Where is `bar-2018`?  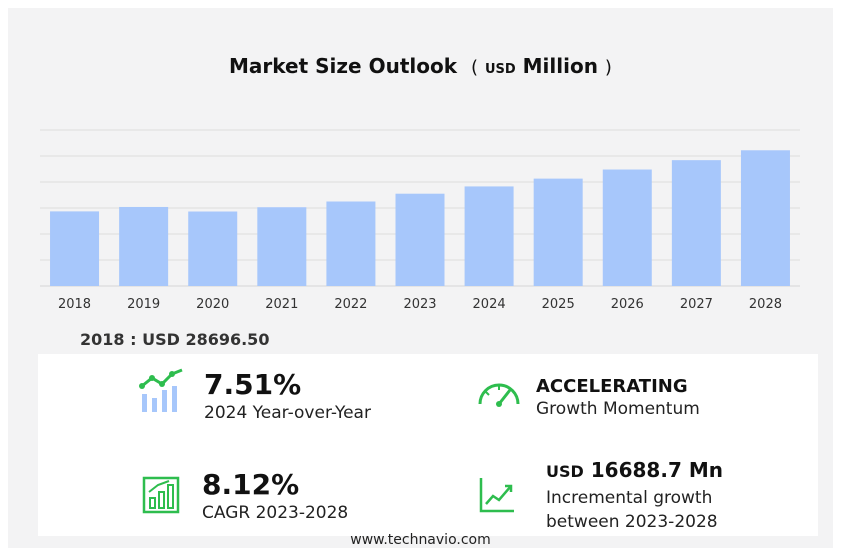 bar-2018 is located at coordinates (75, 248).